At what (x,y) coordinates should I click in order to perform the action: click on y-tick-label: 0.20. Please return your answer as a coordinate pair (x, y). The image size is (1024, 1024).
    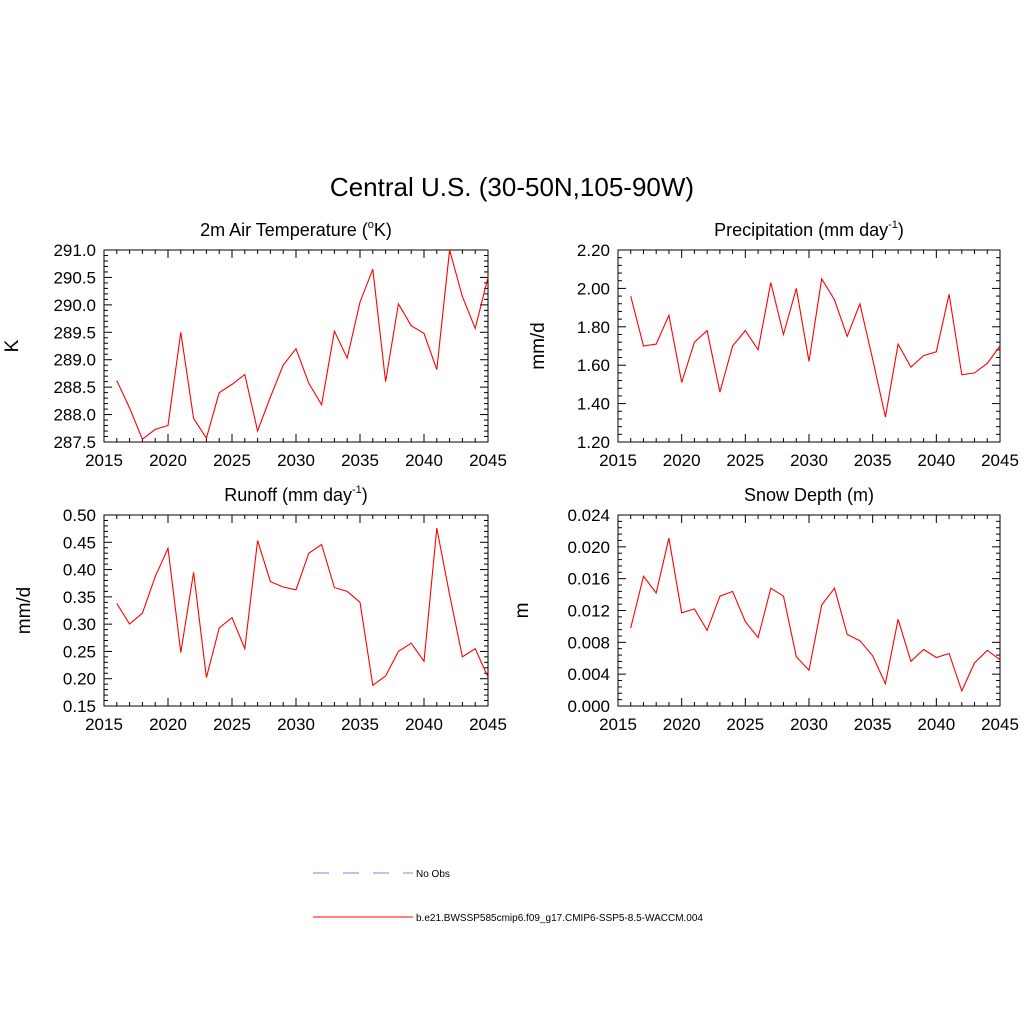
    Looking at the image, I should click on (79, 679).